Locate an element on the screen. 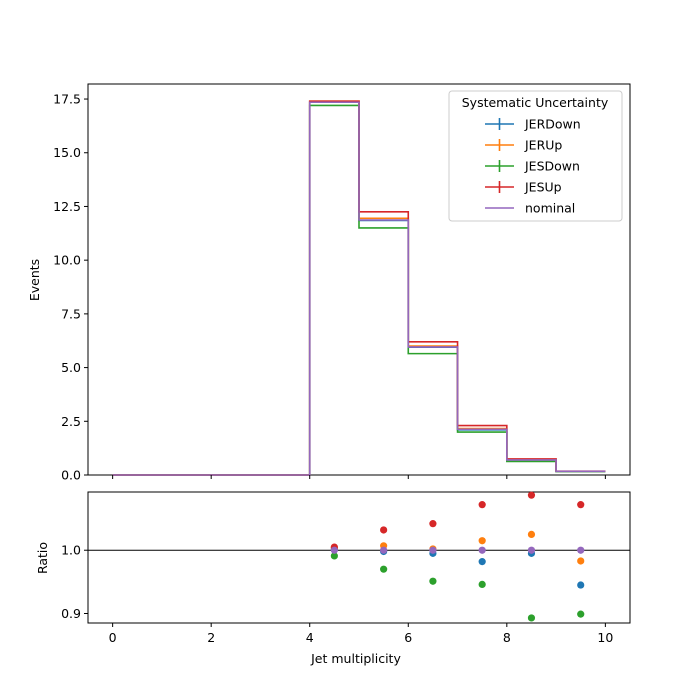 This screenshot has height=700, width=700. legend-label: JERDown is located at coordinates (552, 124).